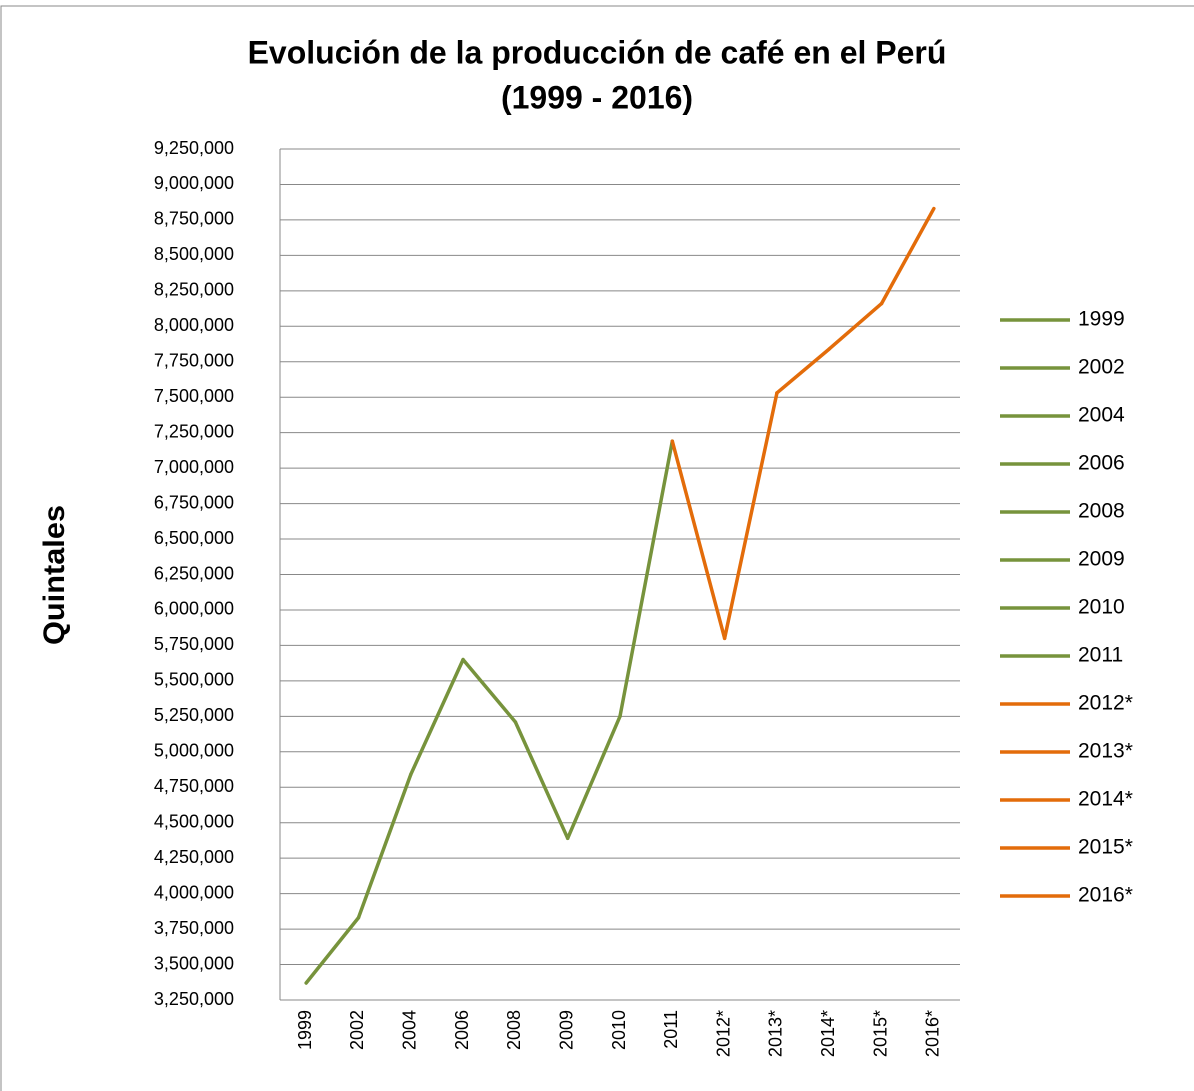 This screenshot has height=1091, width=1194. I want to click on y-tick-label: 7,500,000, so click(194, 396).